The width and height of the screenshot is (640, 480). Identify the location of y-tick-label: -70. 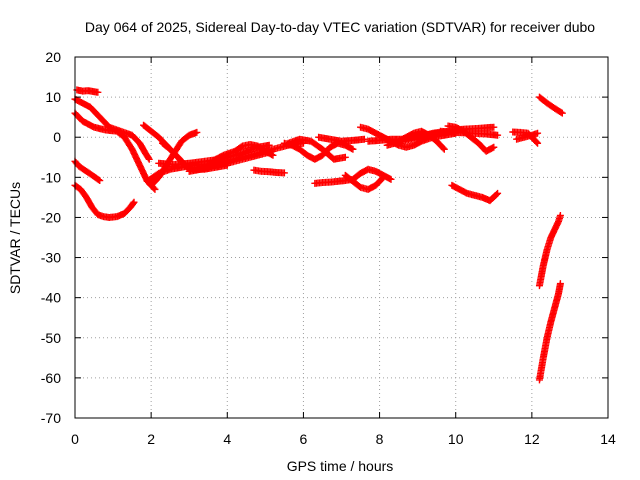
(51, 418).